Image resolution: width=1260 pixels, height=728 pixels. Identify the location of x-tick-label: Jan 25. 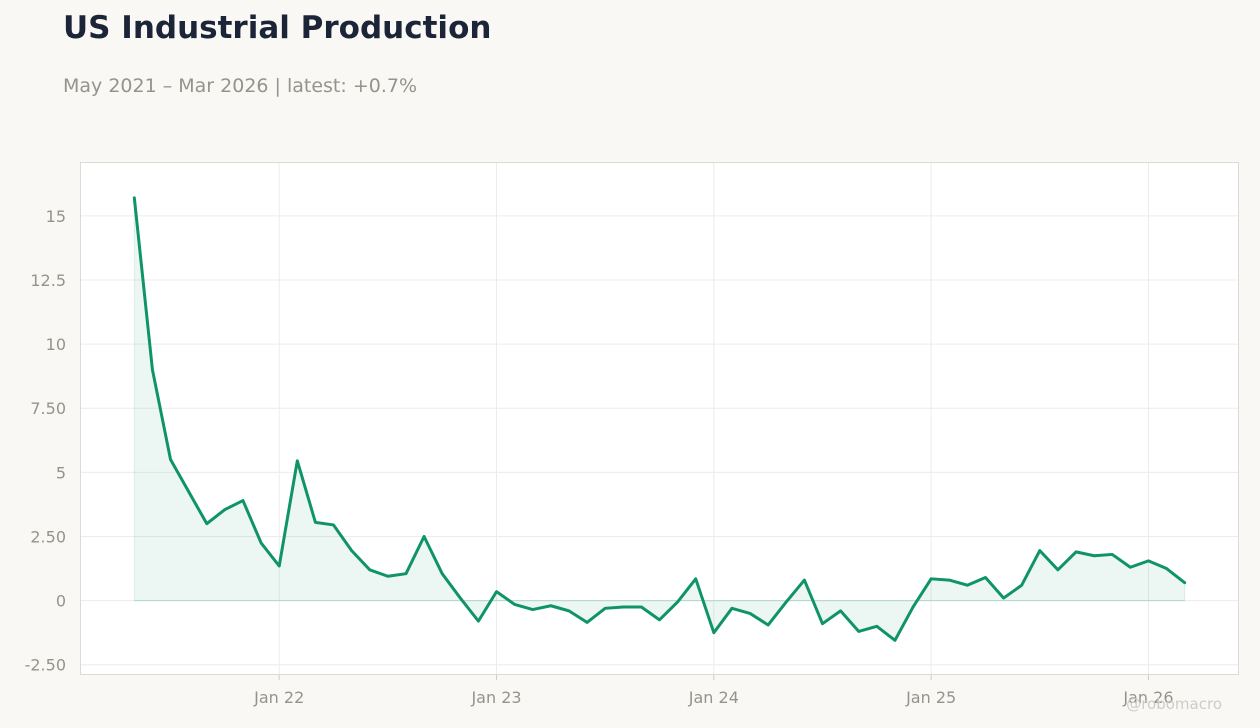
(930, 697).